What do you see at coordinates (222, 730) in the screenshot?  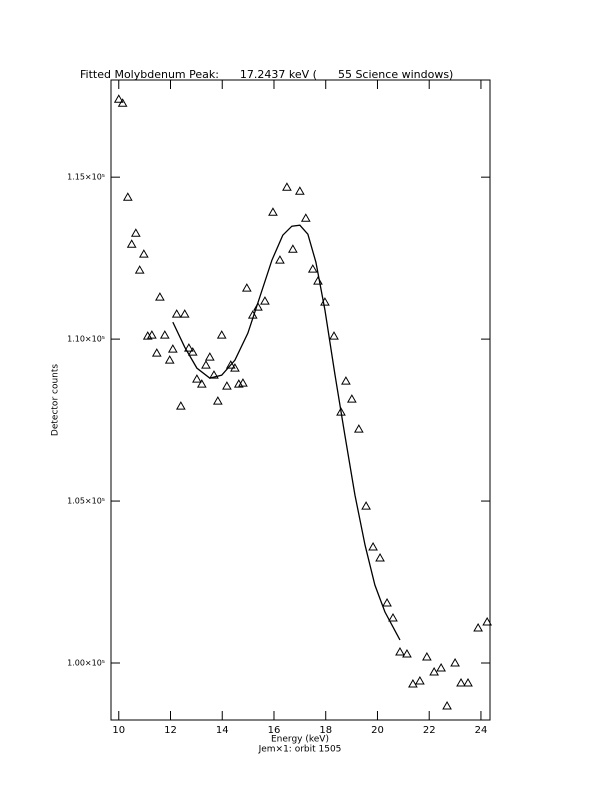 I see `x-tick-label: 14` at bounding box center [222, 730].